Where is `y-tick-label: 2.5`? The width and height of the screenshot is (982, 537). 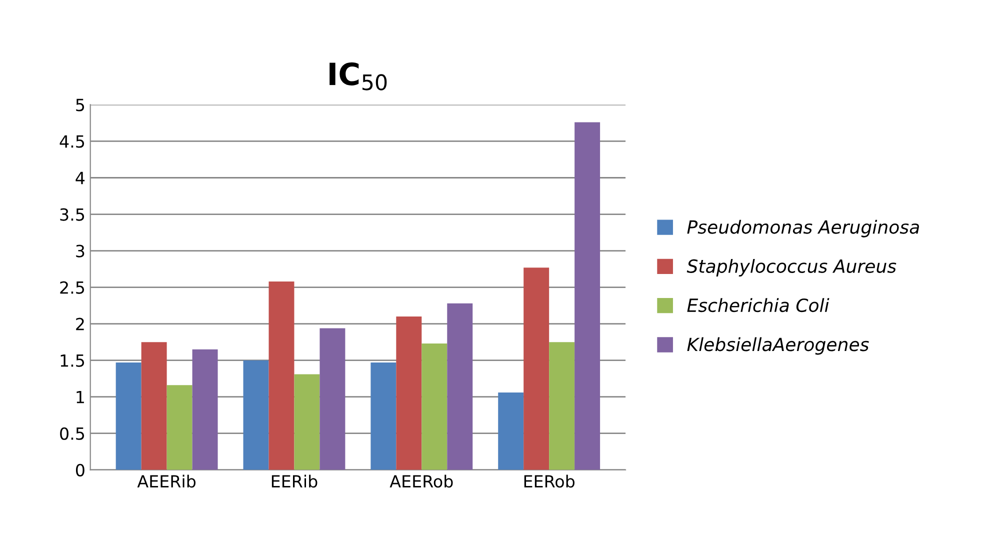
y-tick-label: 2.5 is located at coordinates (72, 287).